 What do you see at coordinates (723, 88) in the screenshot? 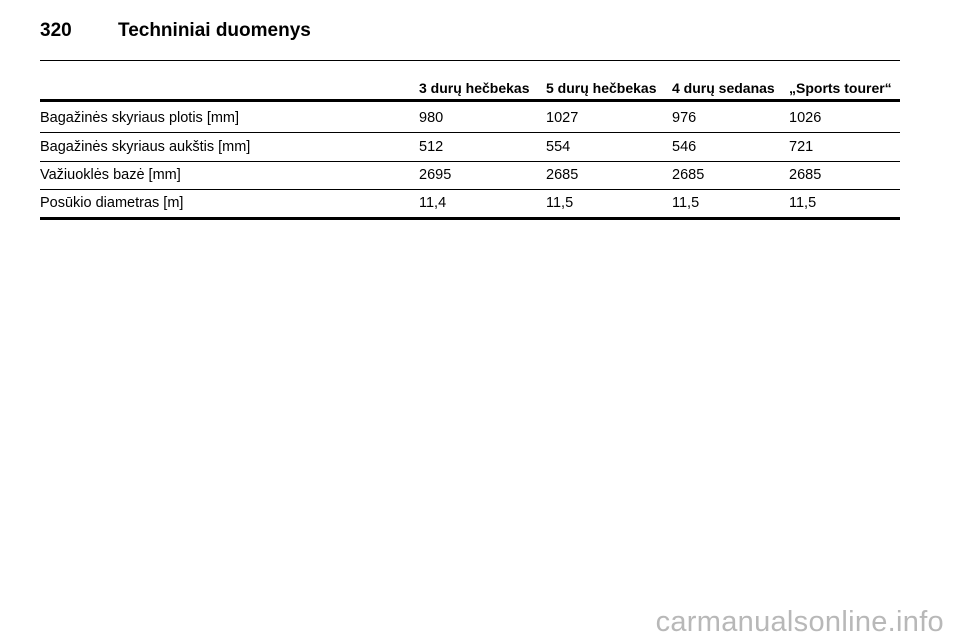
I see `column-header: 4 durų sedanas` at bounding box center [723, 88].